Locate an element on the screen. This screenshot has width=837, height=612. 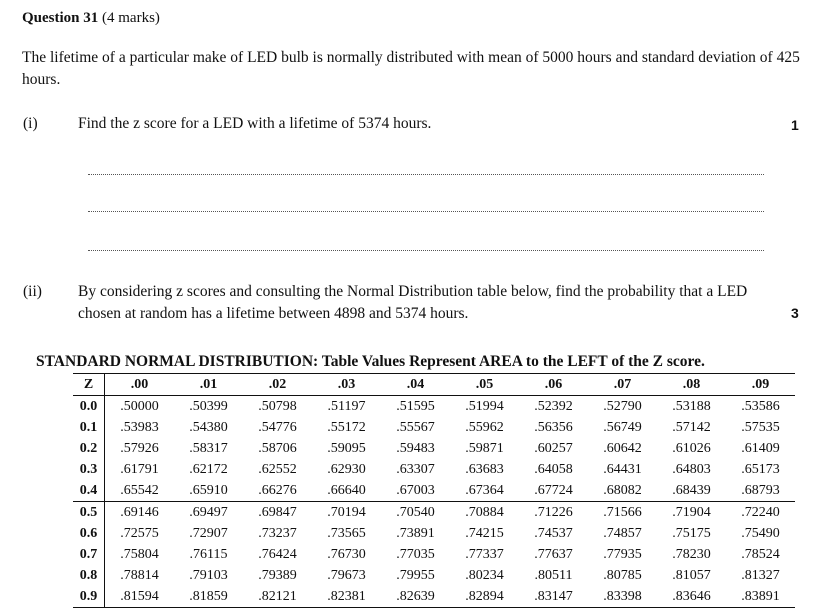
table-cell: .56356 is located at coordinates (553, 427).